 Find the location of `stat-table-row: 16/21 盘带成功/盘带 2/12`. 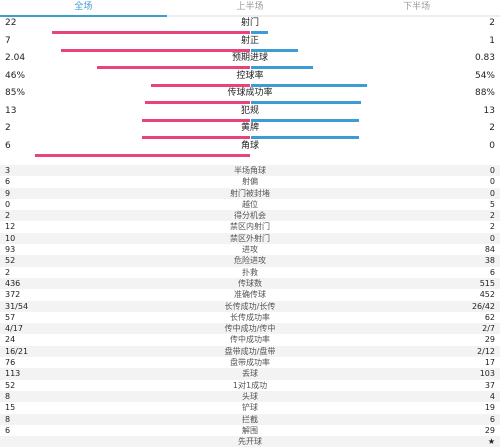

stat-table-row: 16/21 盘带成功/盘带 2/12 is located at coordinates (250, 351).